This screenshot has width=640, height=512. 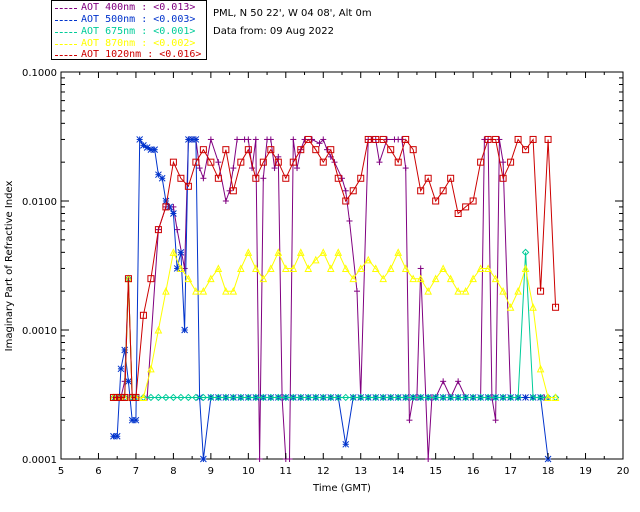 I want to click on legend-item-870nm: AOT 870nm : <0.002>, so click(x=129, y=44).